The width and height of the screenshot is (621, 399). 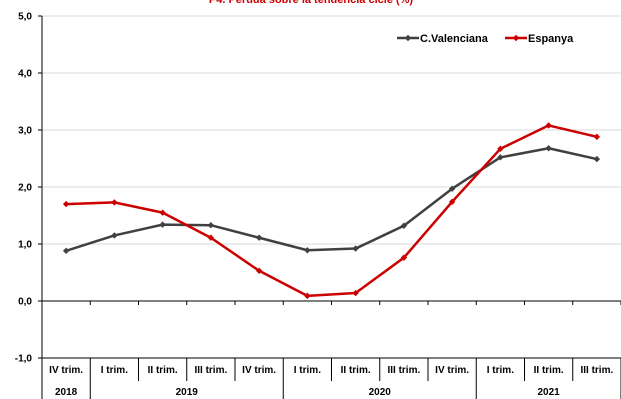 I want to click on y-tick-label: 0,0, so click(x=25, y=302).